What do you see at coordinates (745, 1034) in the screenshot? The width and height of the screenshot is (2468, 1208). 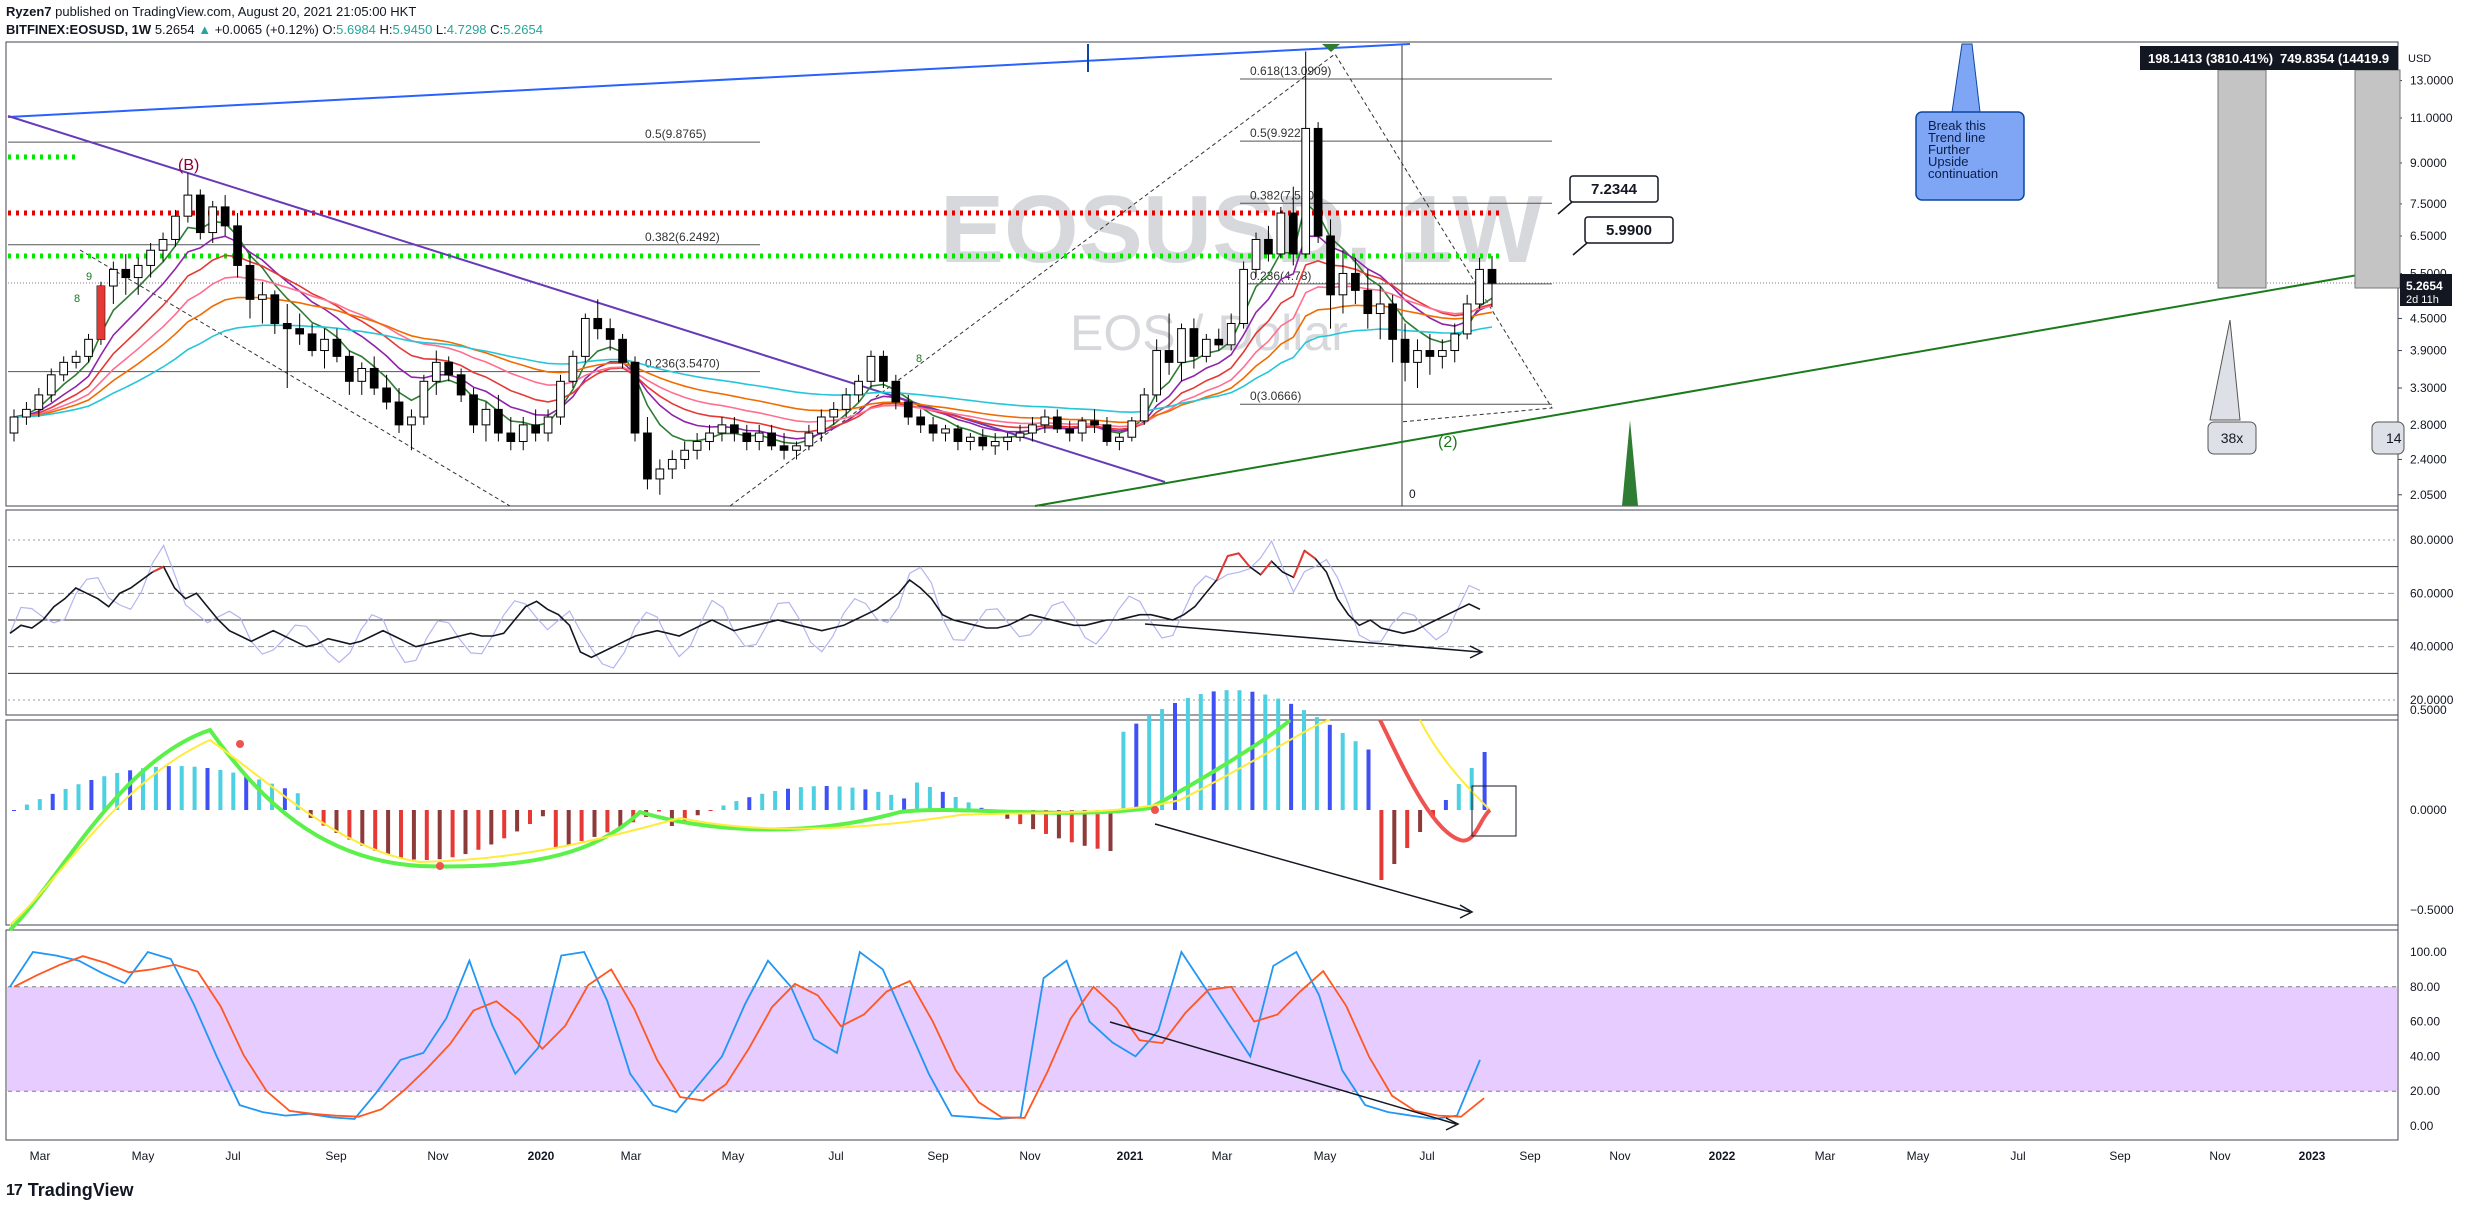 I see `stoch-k-line` at bounding box center [745, 1034].